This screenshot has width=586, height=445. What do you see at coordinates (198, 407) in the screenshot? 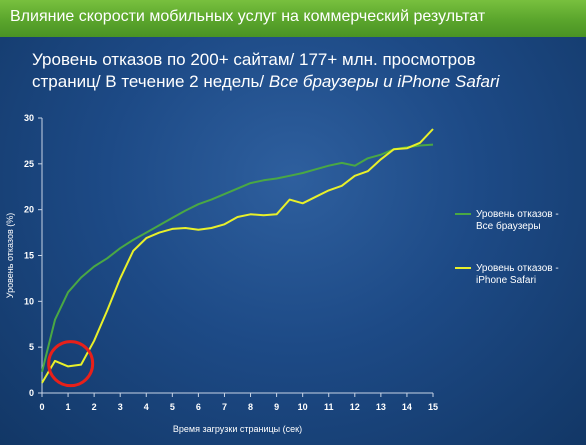
I see `x-tick-label: 6` at bounding box center [198, 407].